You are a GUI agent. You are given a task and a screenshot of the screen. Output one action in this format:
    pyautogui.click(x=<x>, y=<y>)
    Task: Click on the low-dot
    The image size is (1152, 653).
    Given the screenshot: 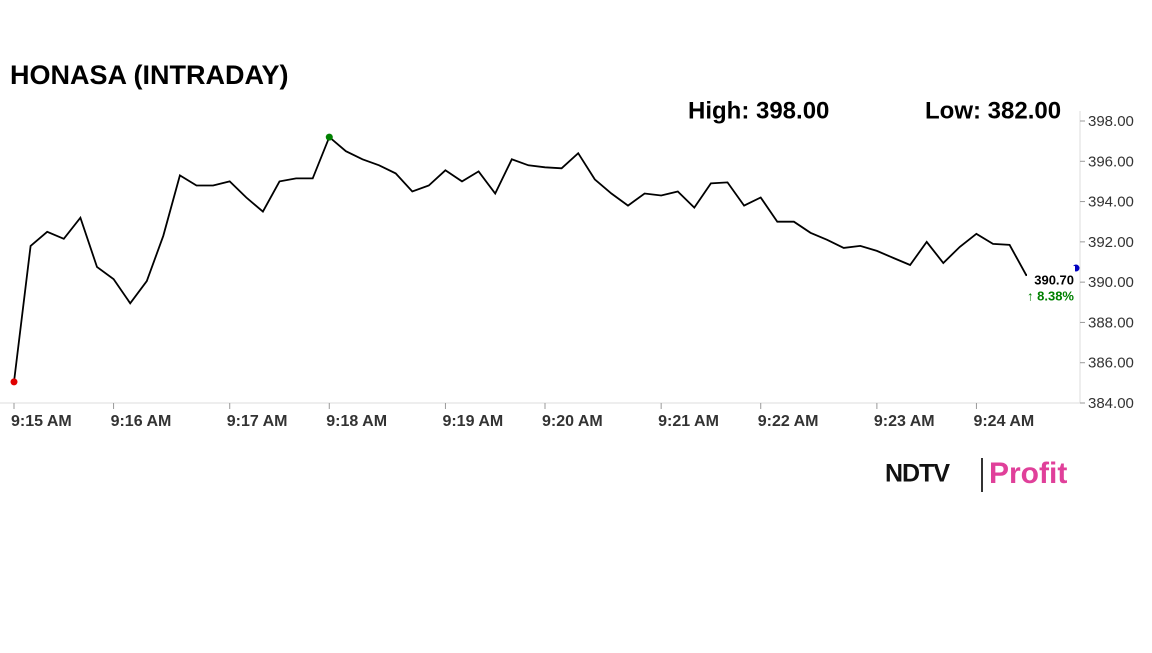 What is the action you would take?
    pyautogui.click(x=14, y=382)
    